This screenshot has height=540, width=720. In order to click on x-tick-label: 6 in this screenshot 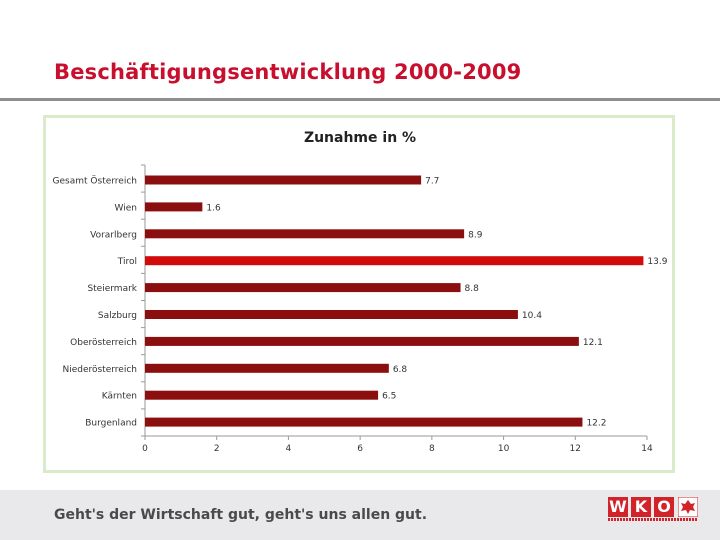, I will do `click(360, 449)`.